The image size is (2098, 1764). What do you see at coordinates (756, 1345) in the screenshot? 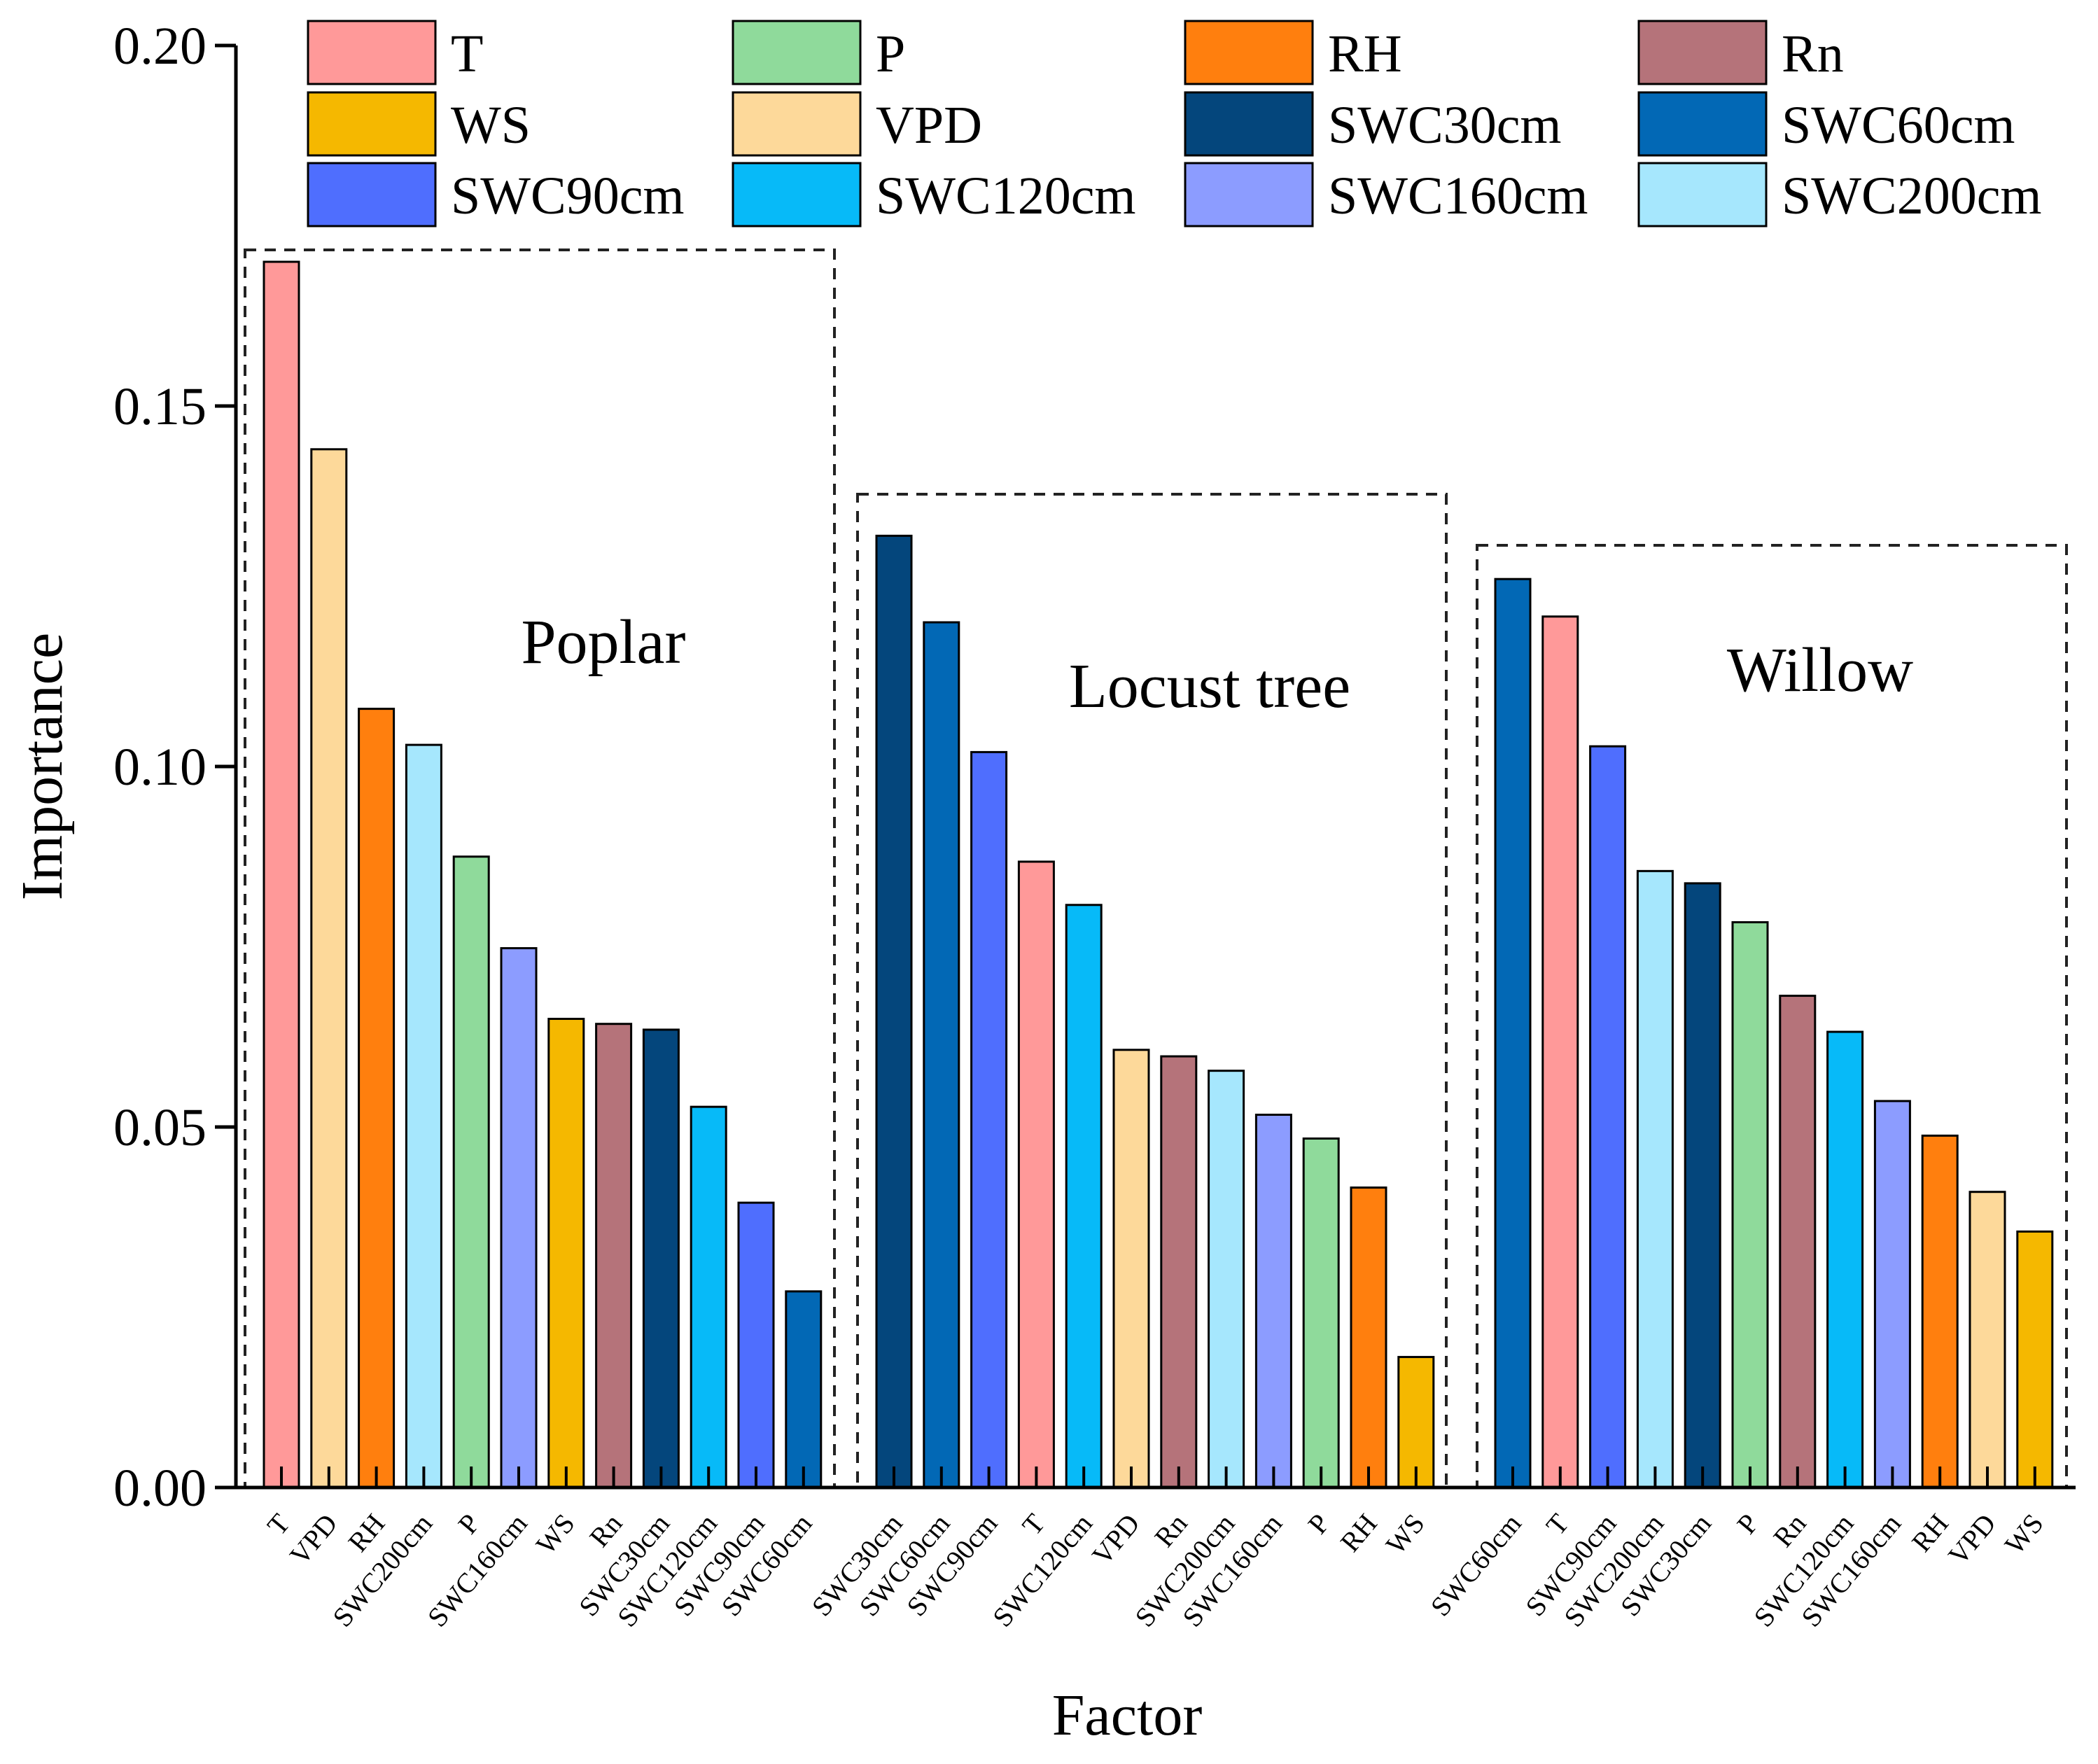
I see `bar-poplar-swc90cm` at bounding box center [756, 1345].